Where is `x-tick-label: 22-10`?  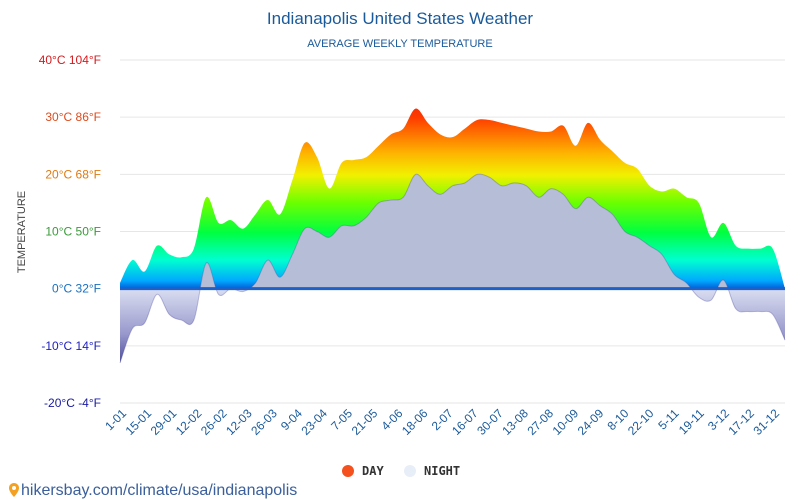 x-tick-label: 22-10 is located at coordinates (641, 422).